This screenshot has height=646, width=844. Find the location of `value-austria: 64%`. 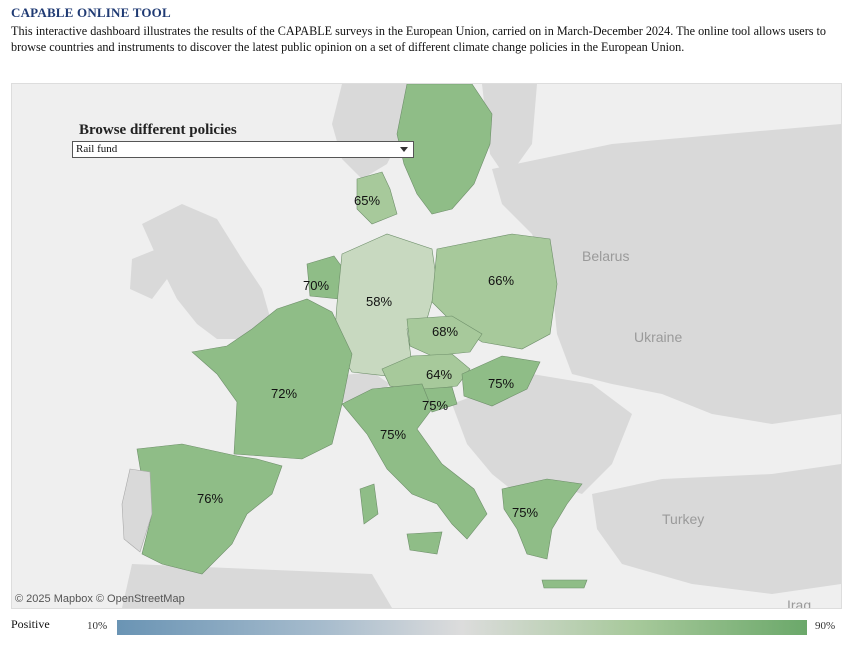

value-austria: 64% is located at coordinates (439, 374).